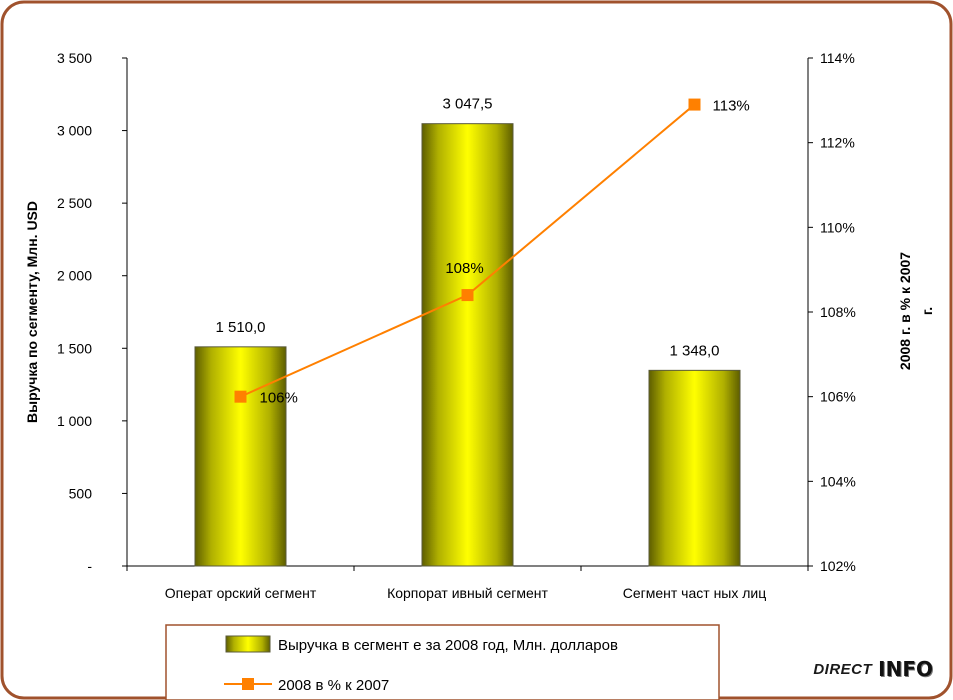 This screenshot has height=700, width=953. Describe the element at coordinates (905, 311) in the screenshot. I see `y-right-axis-title: 2008 г. в % к 2007` at that location.